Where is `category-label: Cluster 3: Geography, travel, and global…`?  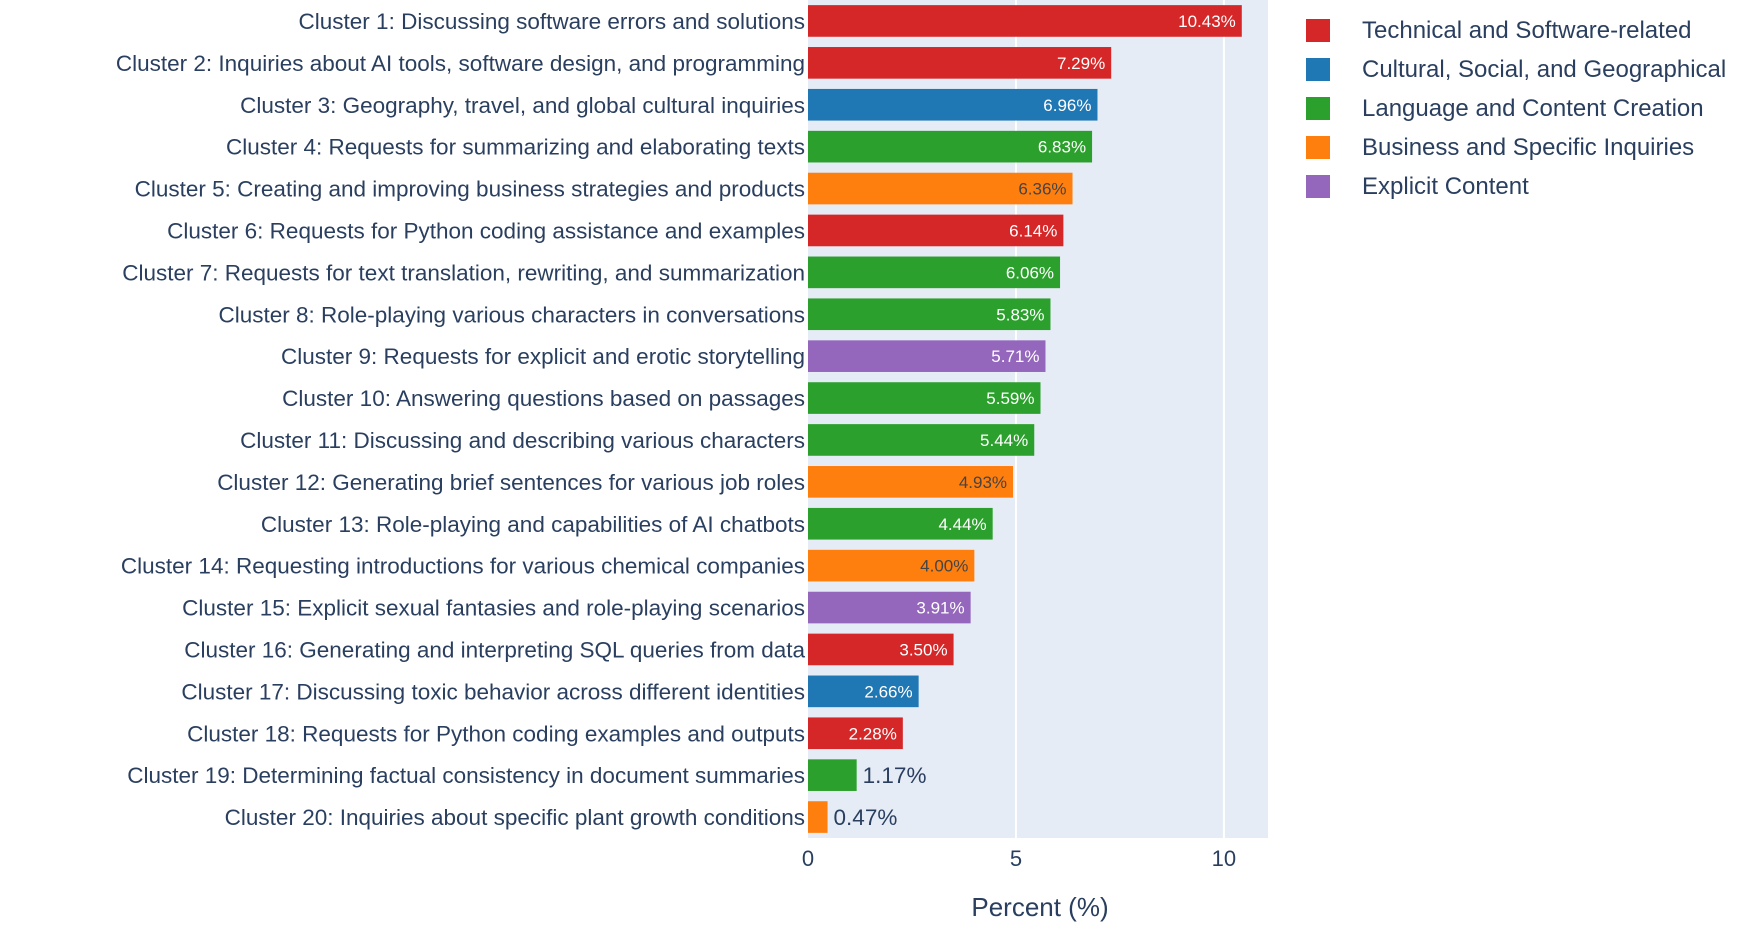
category-label: Cluster 3: Geography, travel, and global… is located at coordinates (522, 105).